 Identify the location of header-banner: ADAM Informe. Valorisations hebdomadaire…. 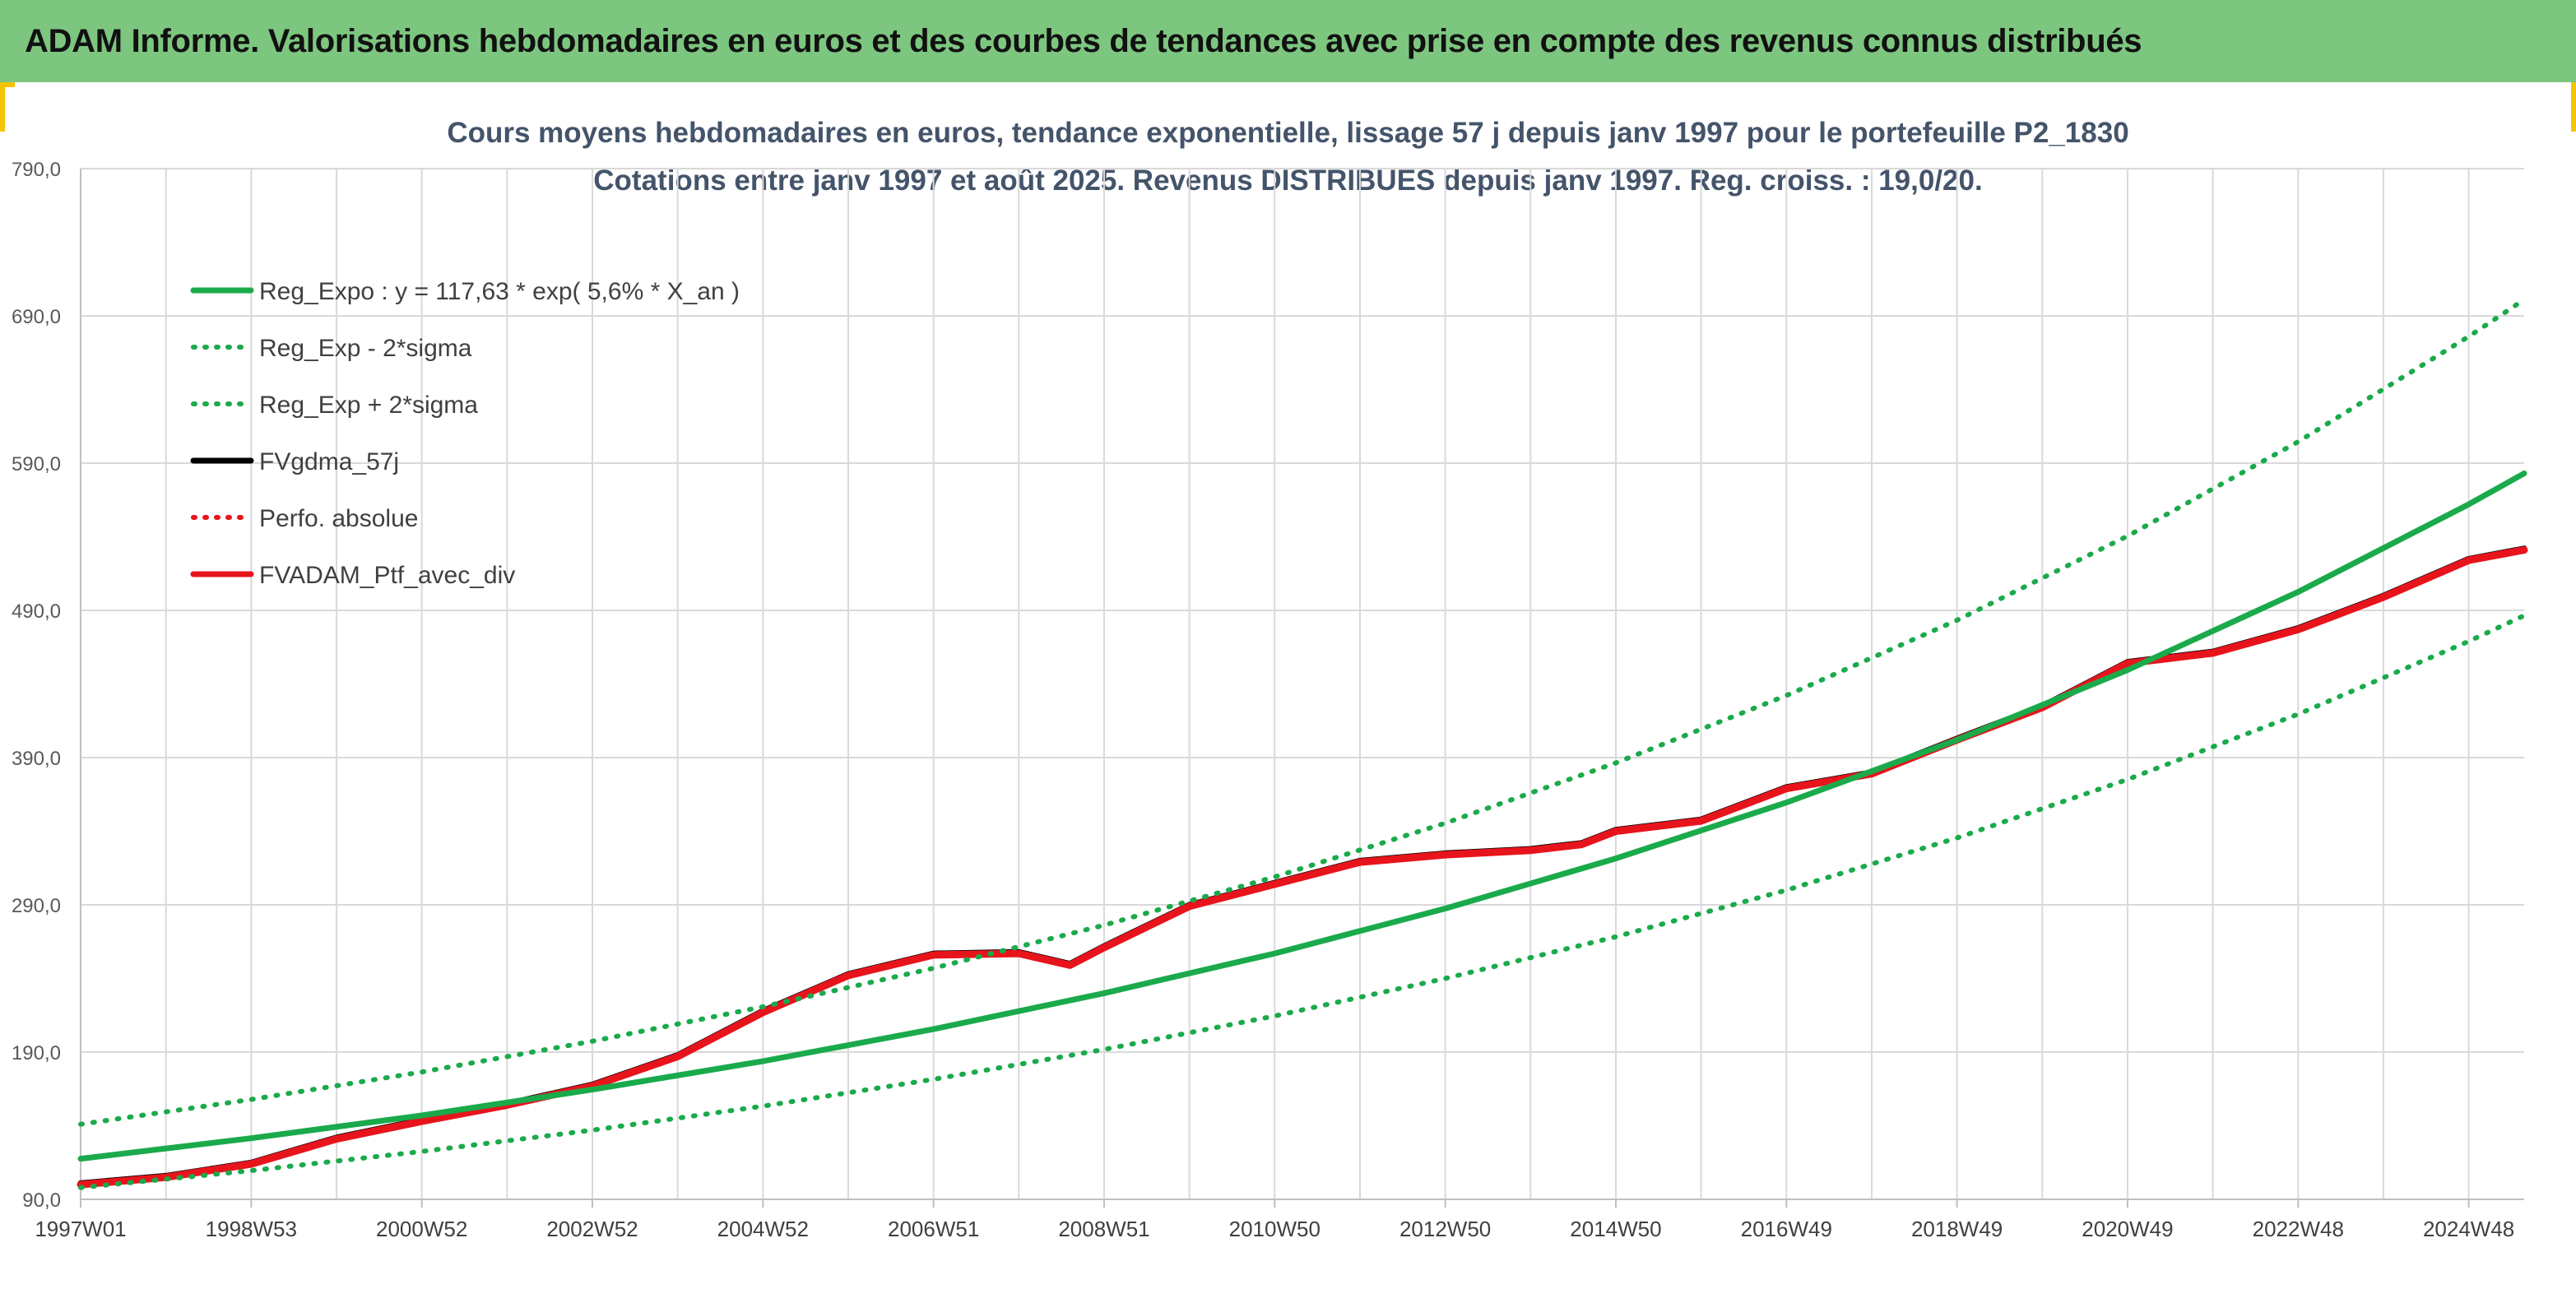
(1288, 41).